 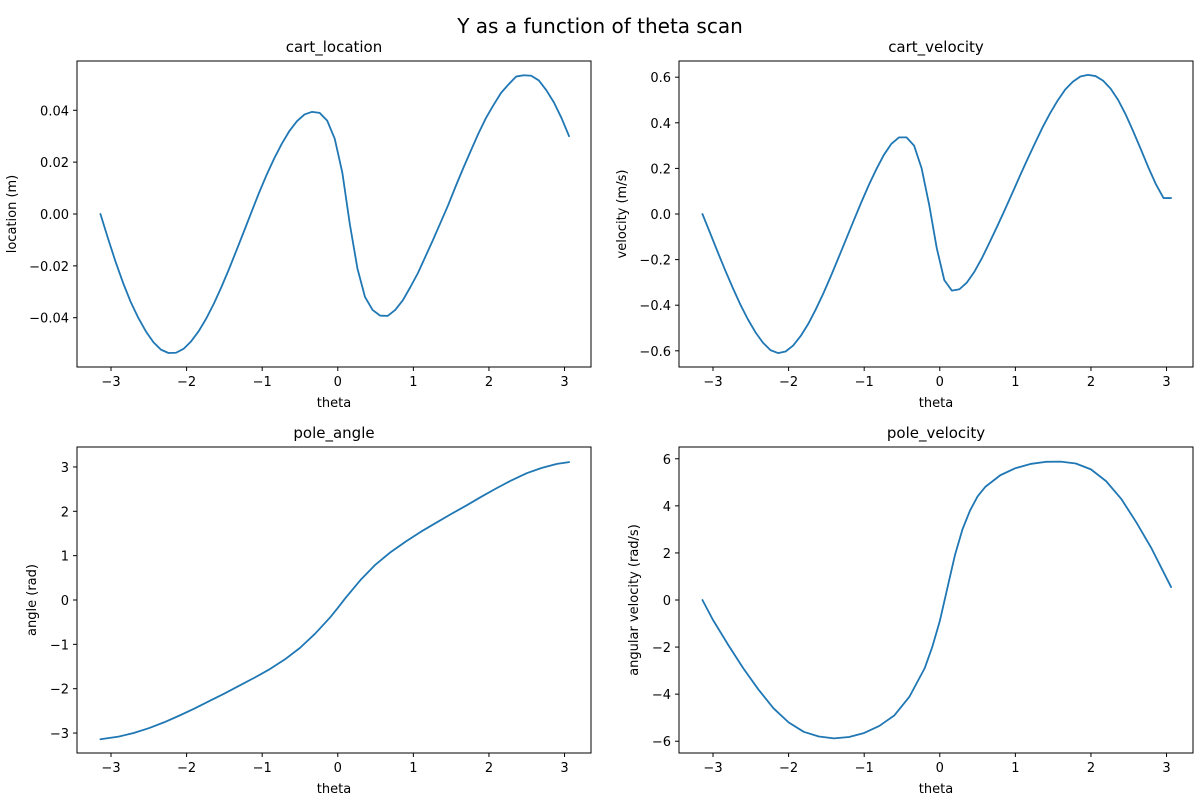 I want to click on y-tick-label: 3, so click(x=65, y=468).